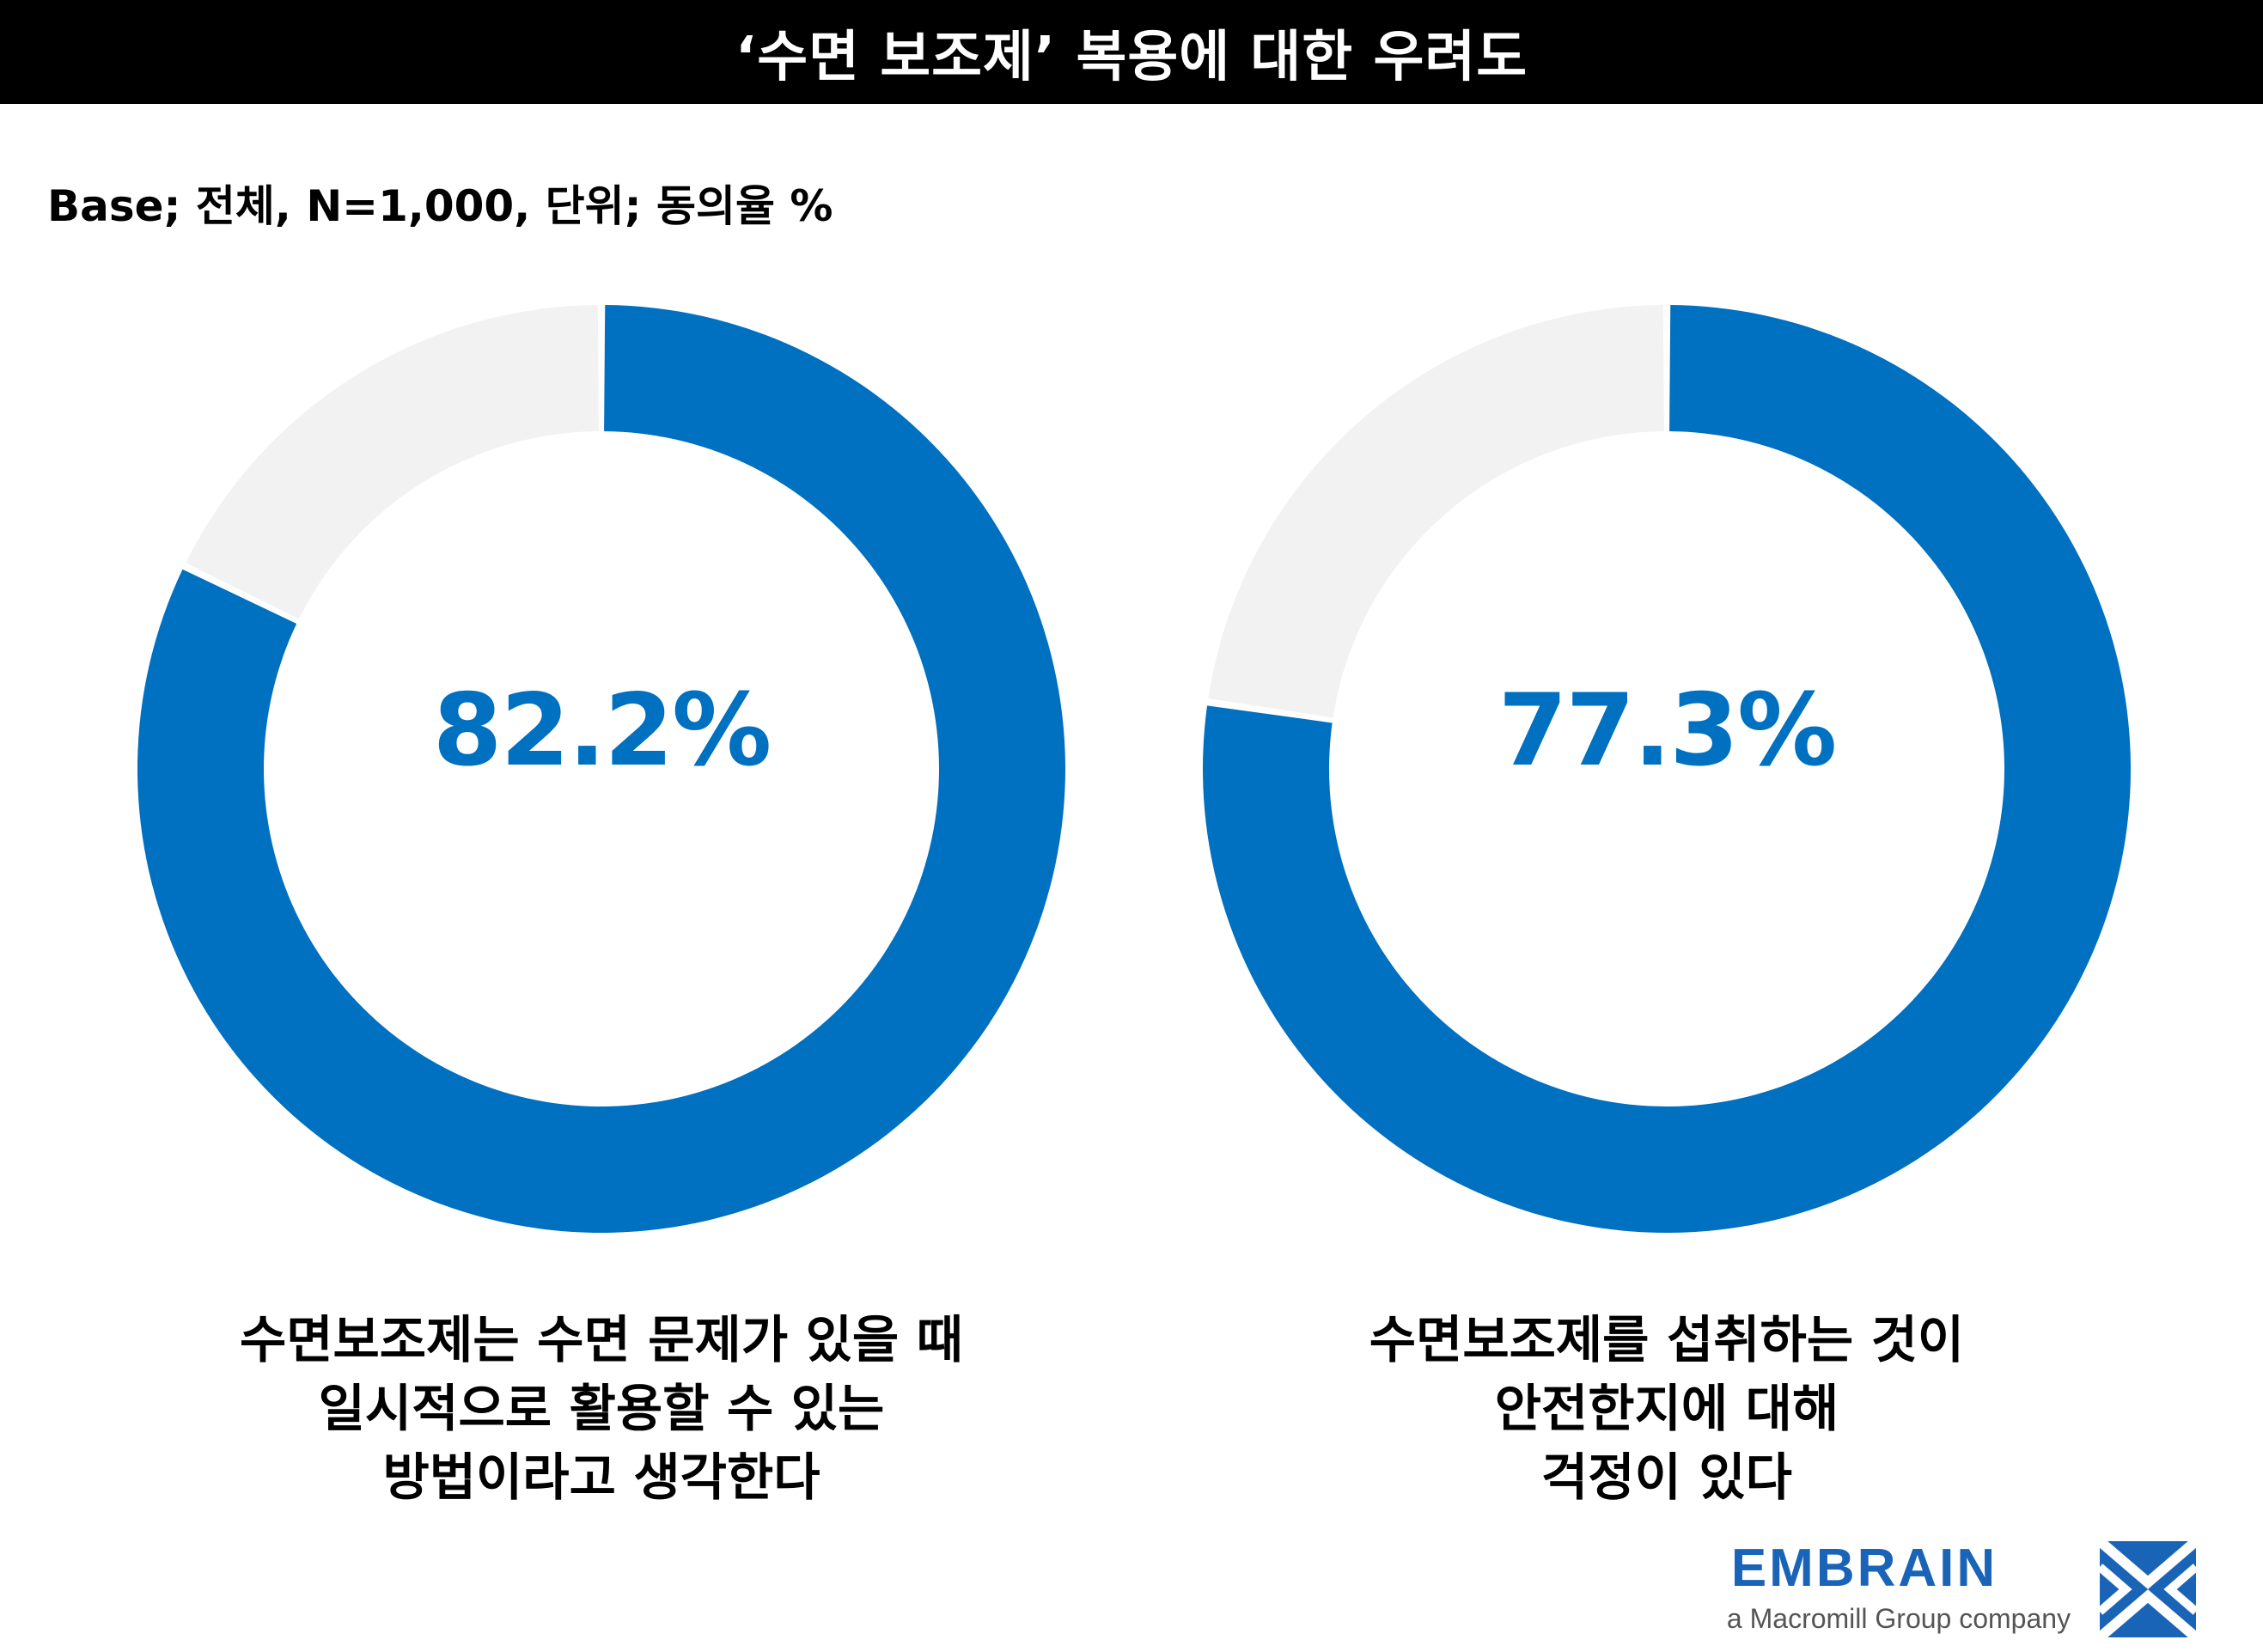 The image size is (2263, 1652). Describe the element at coordinates (1667, 731) in the screenshot. I see `donut-2-center-value: 77.3%` at that location.